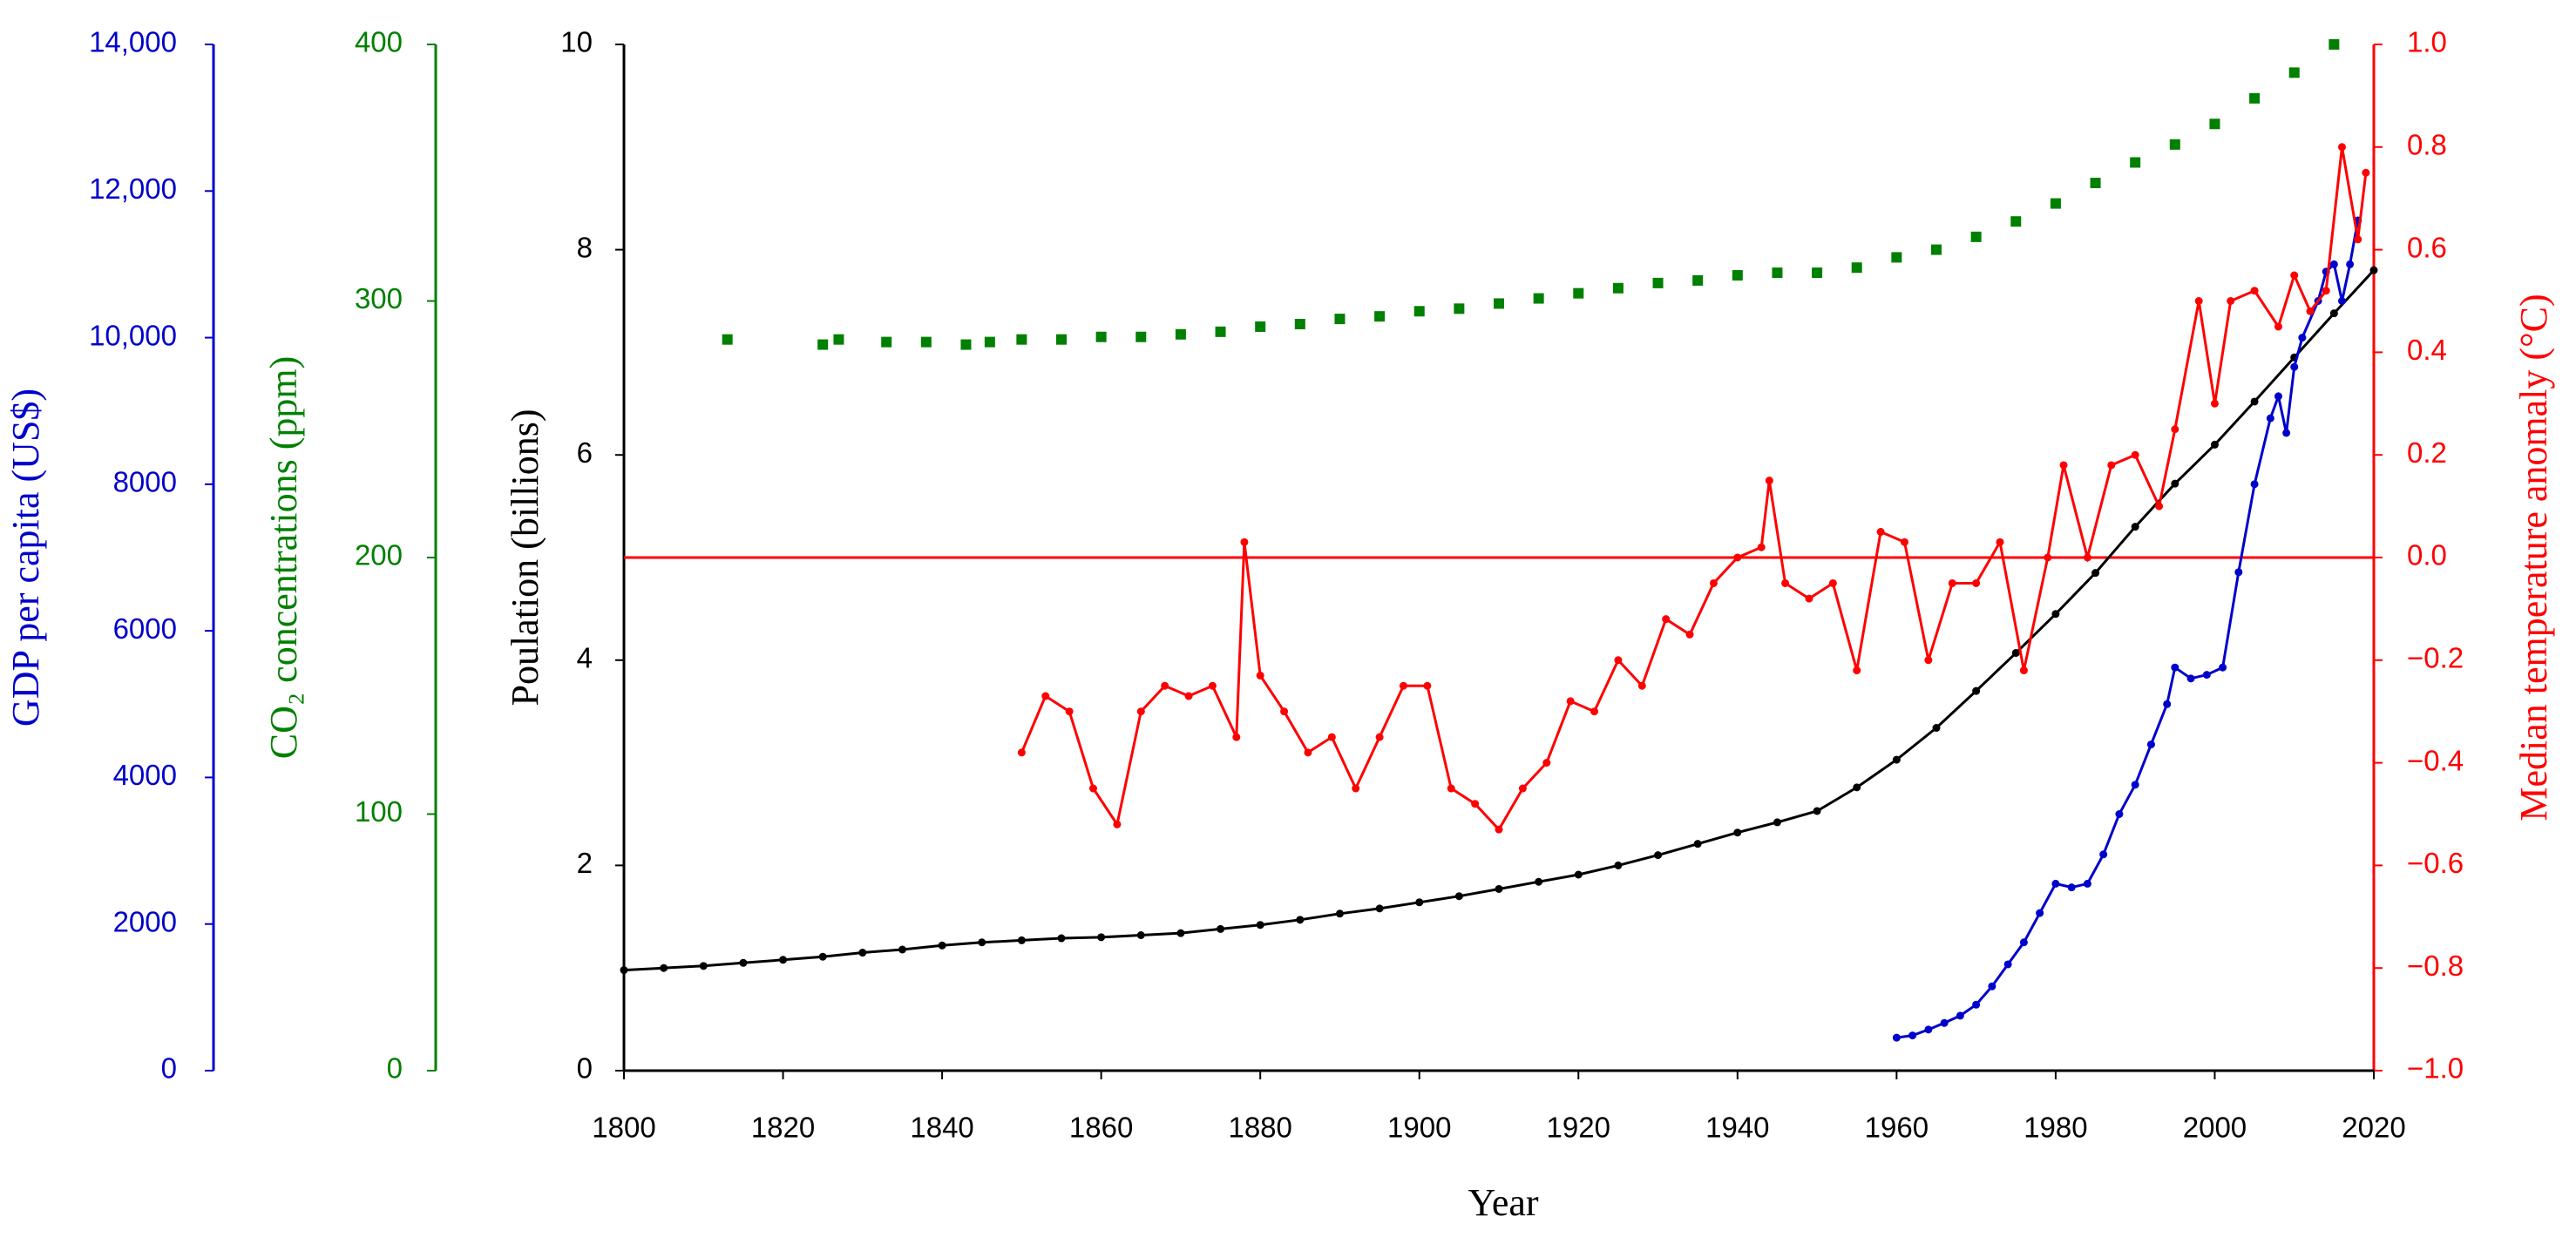 The width and height of the screenshot is (2576, 1244). I want to click on x-tick-label: 1940, so click(1737, 1128).